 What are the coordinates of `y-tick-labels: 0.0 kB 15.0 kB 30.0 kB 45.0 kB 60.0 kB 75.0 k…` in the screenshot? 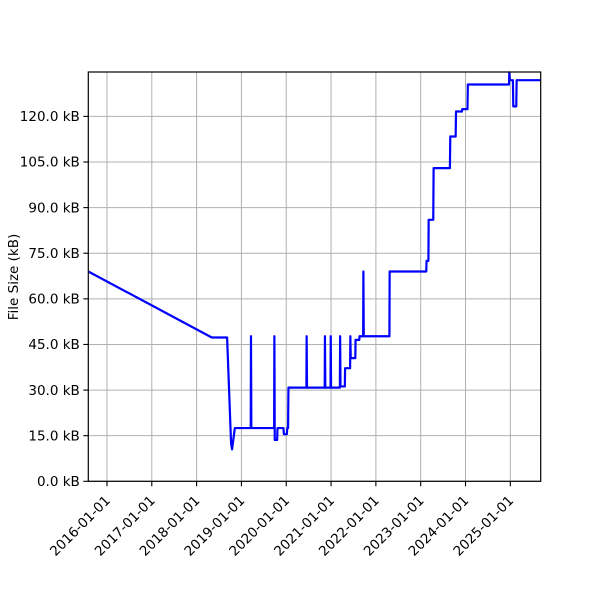 It's located at (50, 299).